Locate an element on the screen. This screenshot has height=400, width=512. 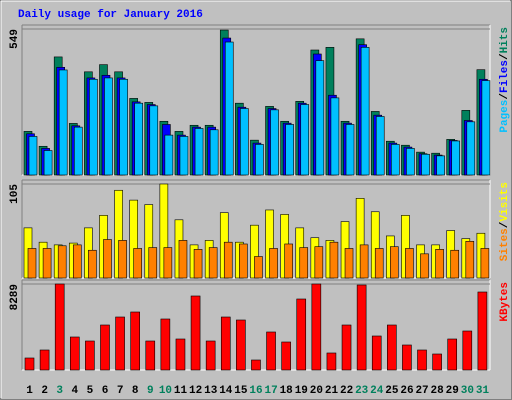
x-tick-label: 17 is located at coordinates (270, 391).